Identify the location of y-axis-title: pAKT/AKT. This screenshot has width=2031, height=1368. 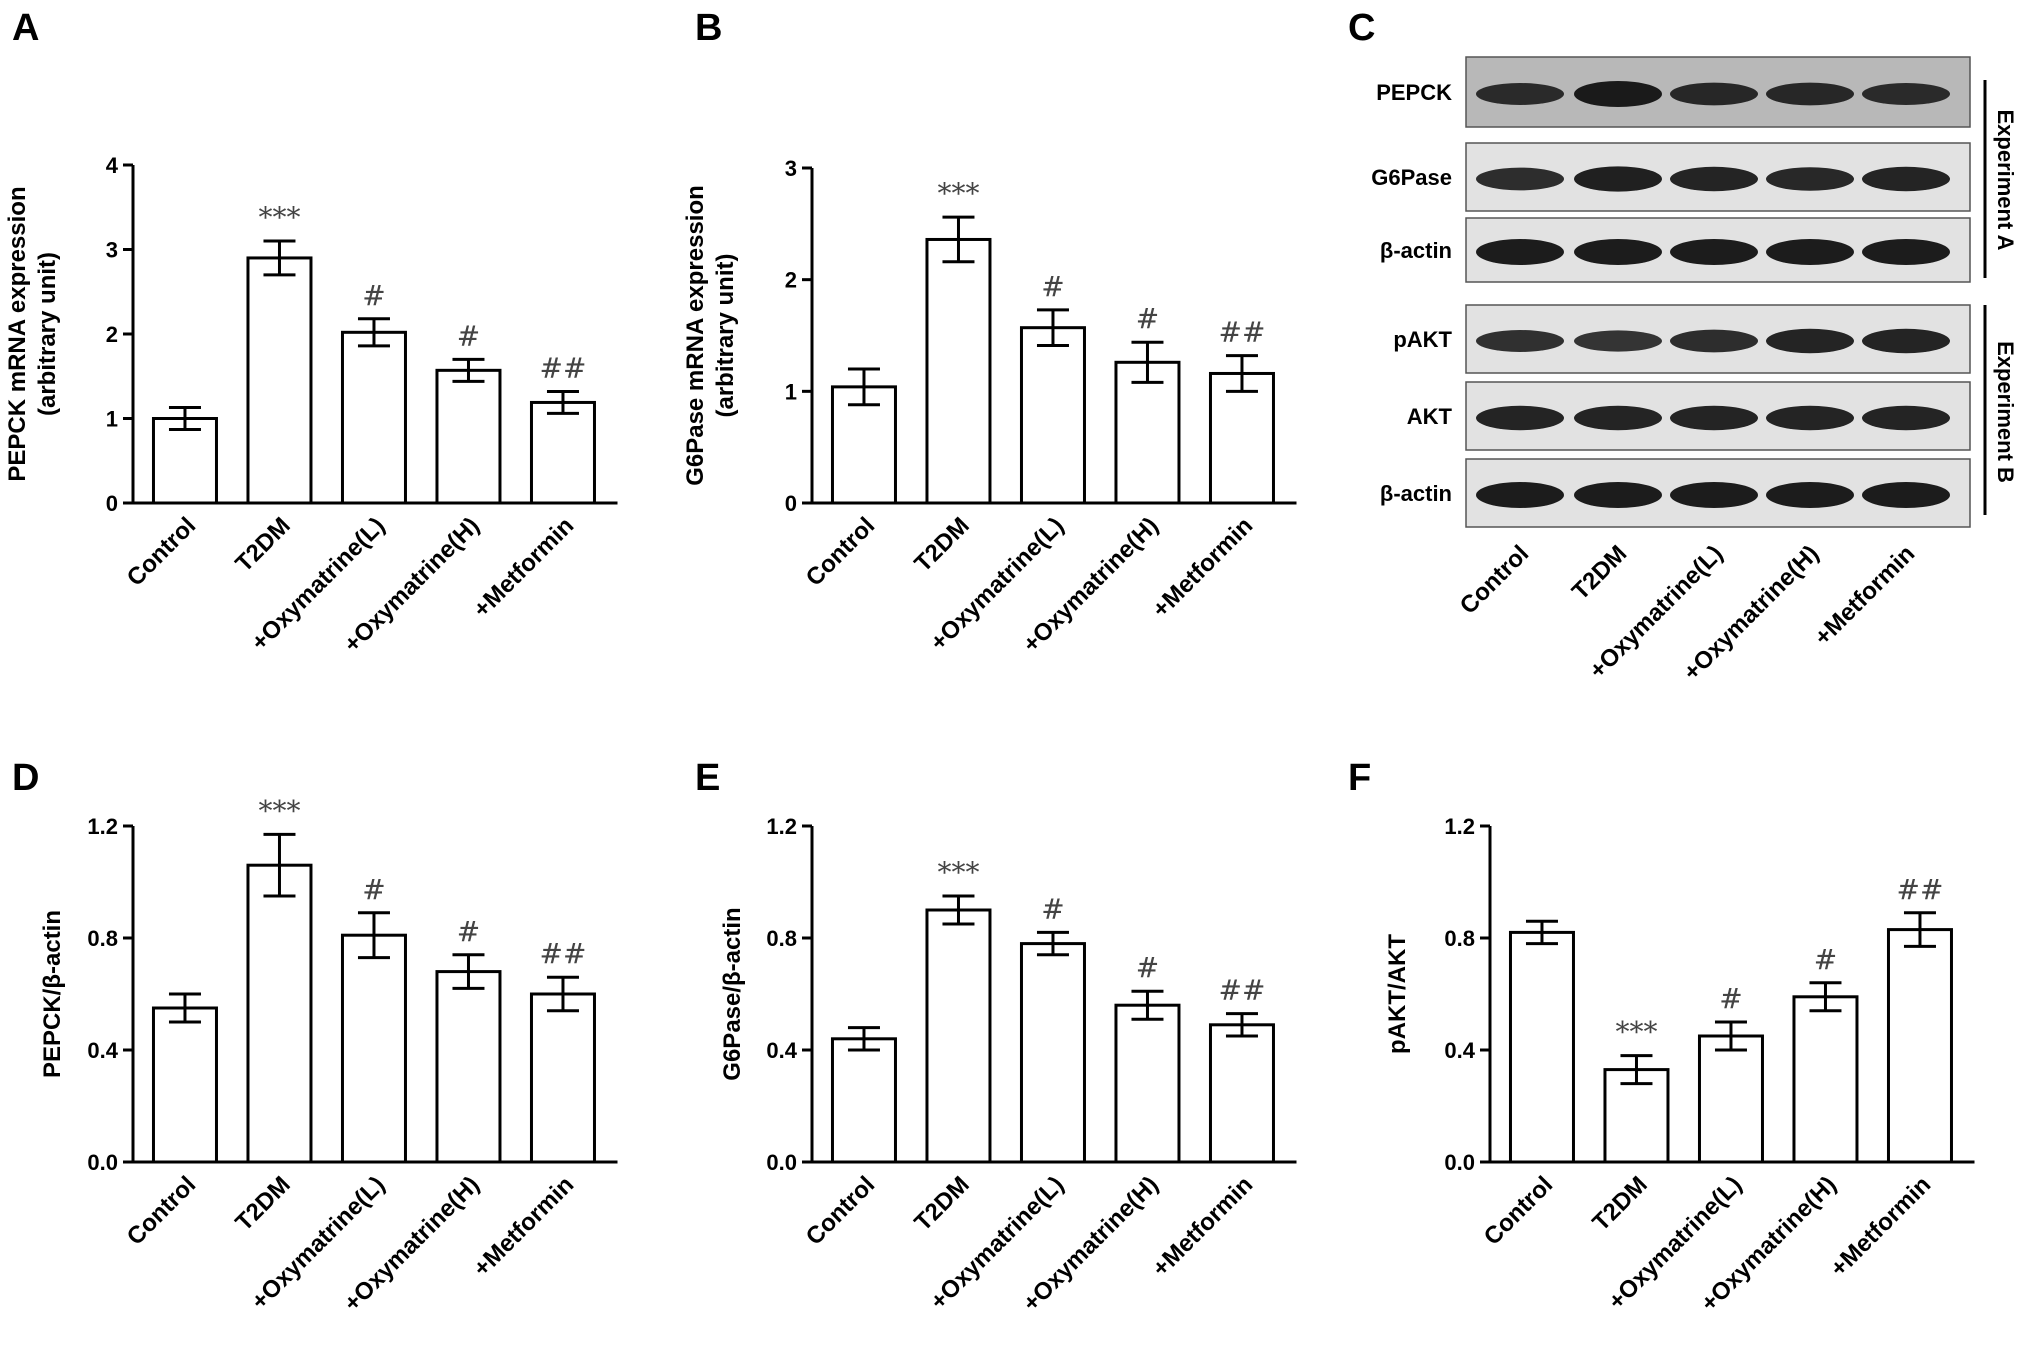
(1397, 994).